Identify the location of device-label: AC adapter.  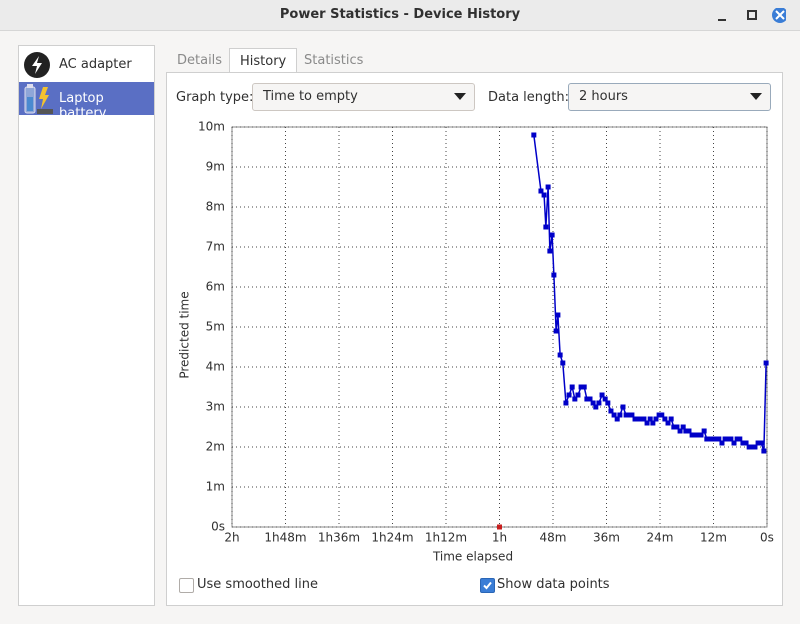
(95, 64).